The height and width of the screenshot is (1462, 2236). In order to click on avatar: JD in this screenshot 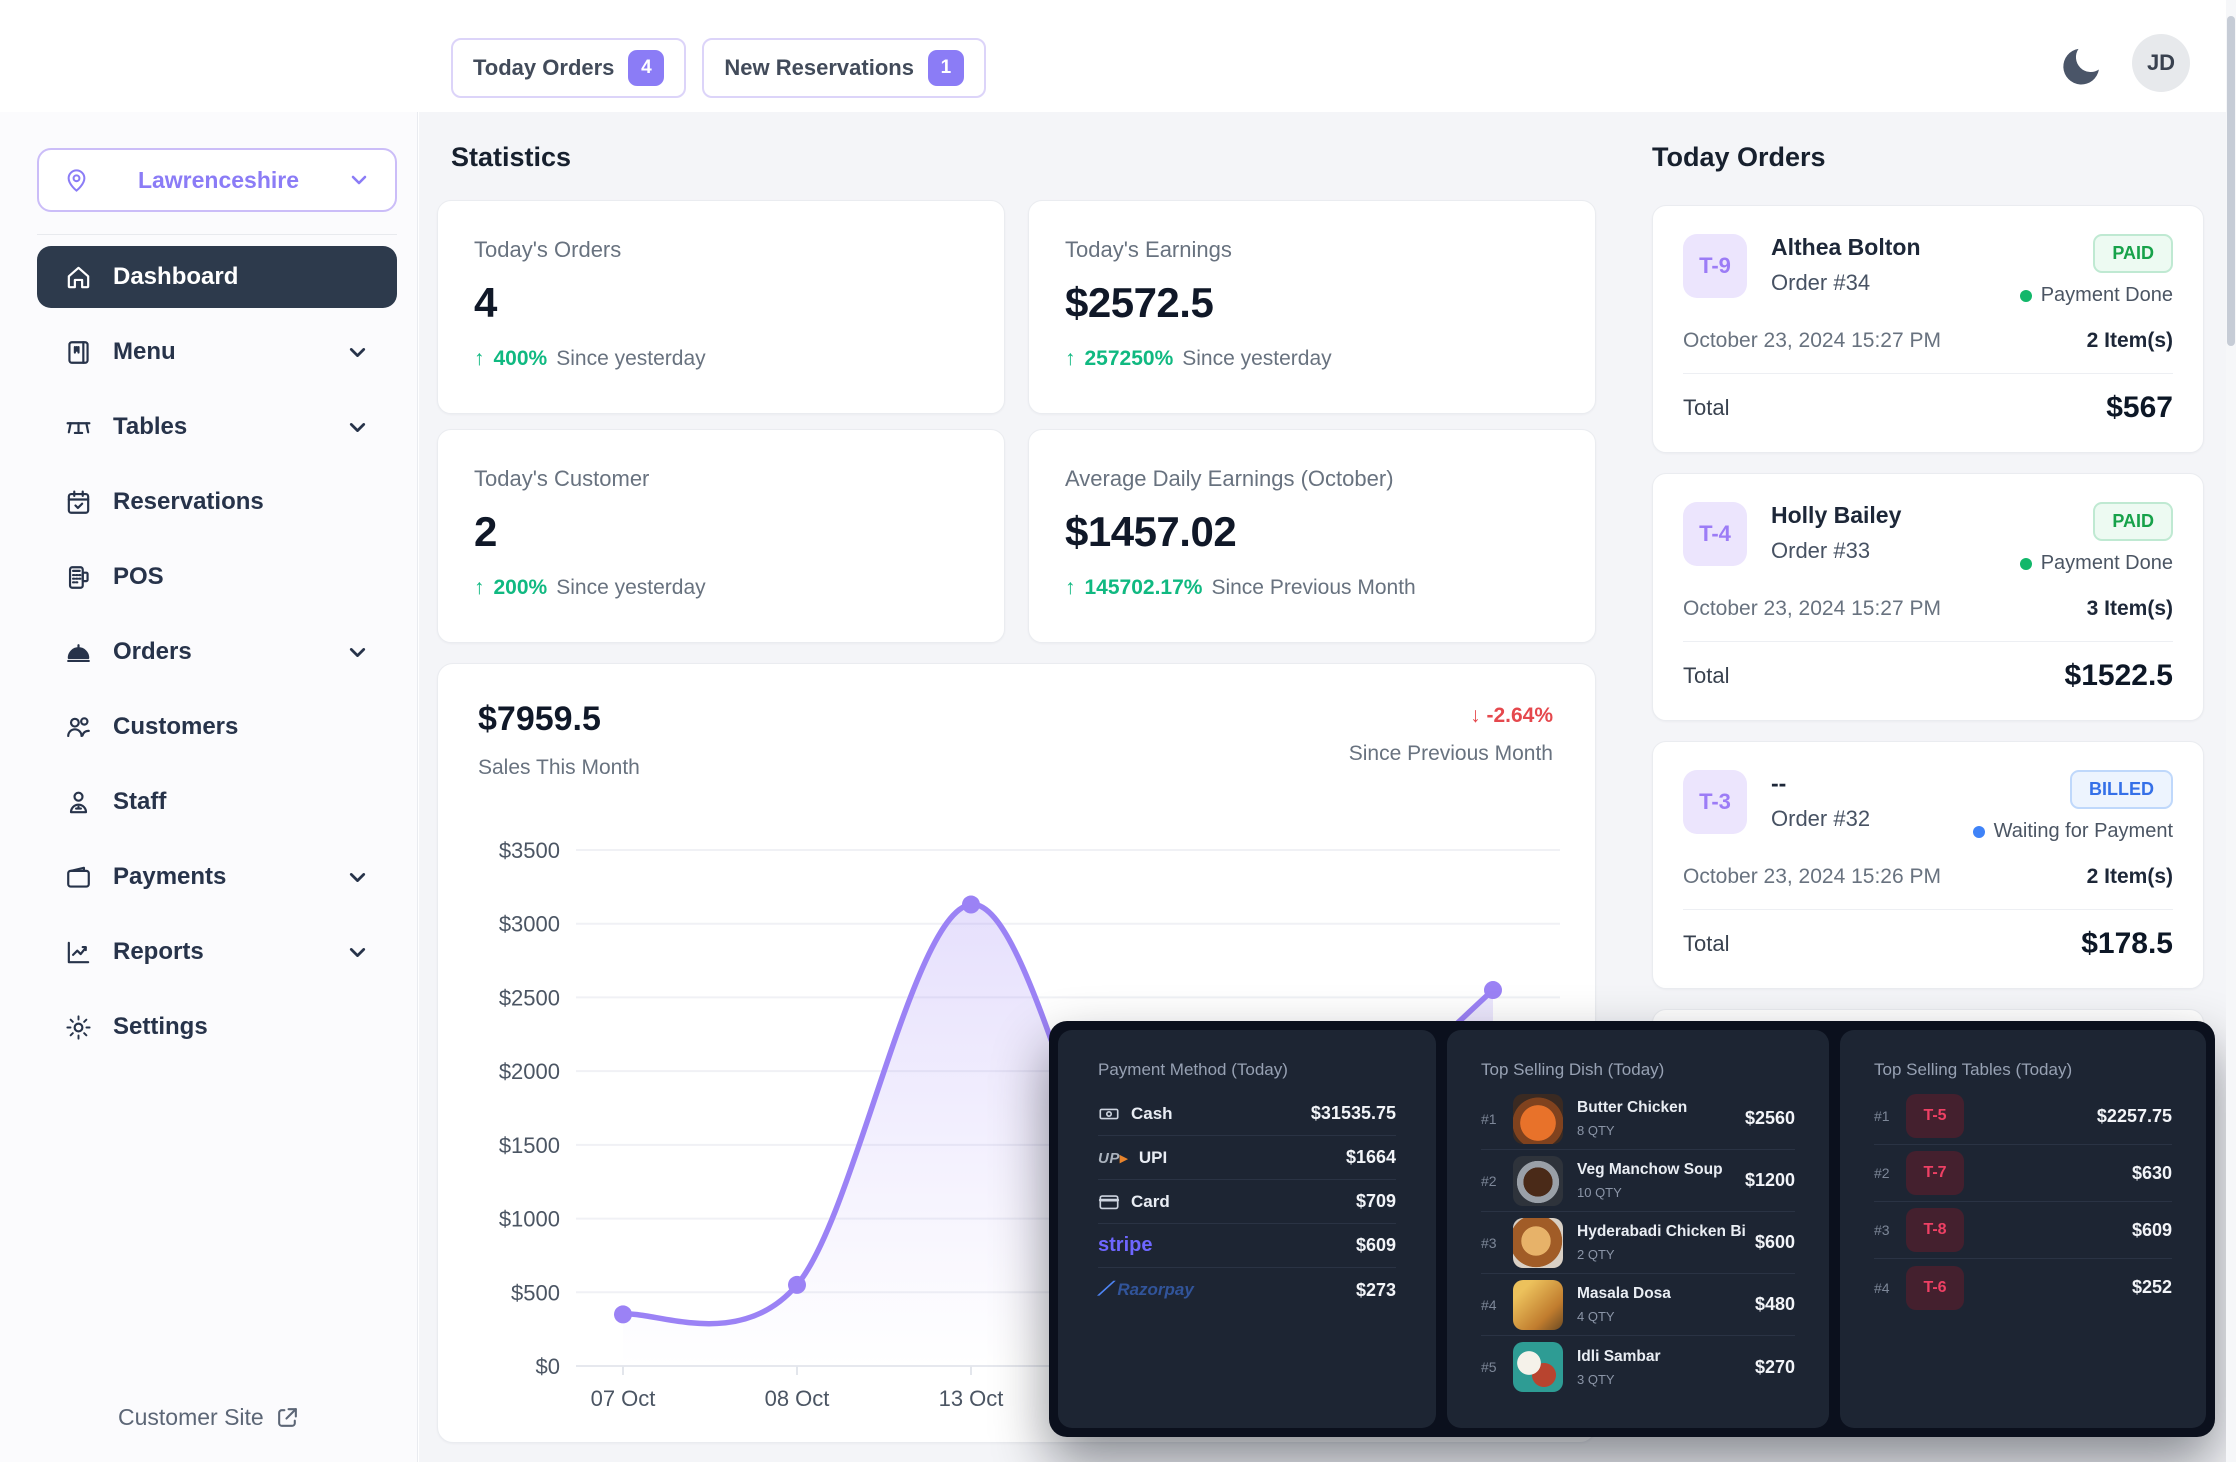, I will do `click(2161, 63)`.